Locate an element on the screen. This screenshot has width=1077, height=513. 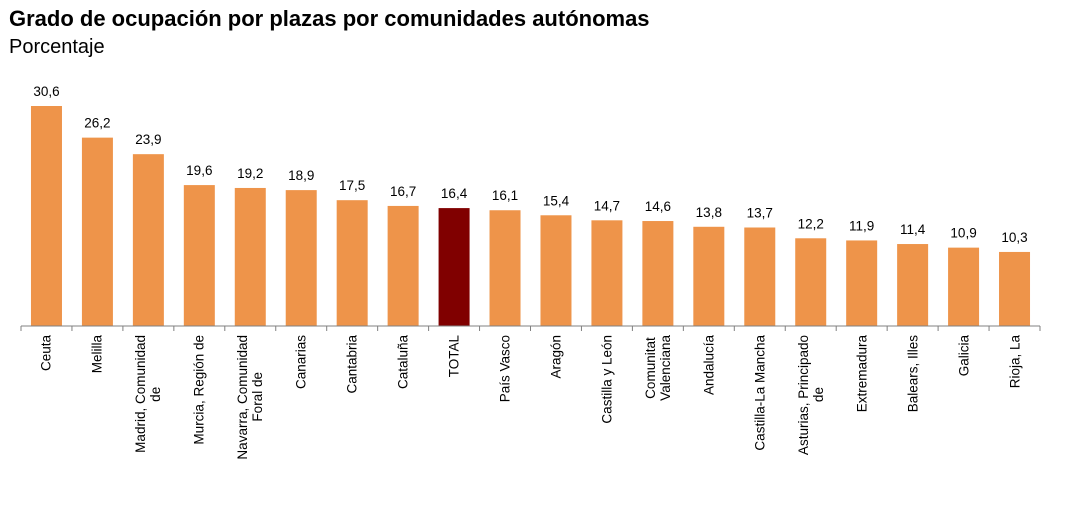
data-label: 11,4 is located at coordinates (913, 229).